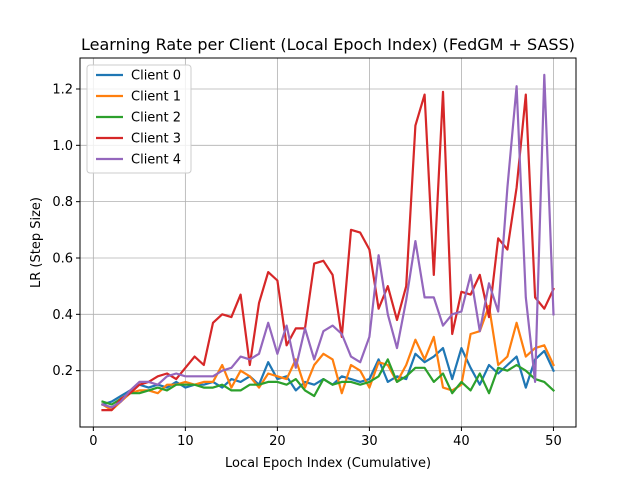  I want to click on x-tick-label: 40, so click(461, 441).